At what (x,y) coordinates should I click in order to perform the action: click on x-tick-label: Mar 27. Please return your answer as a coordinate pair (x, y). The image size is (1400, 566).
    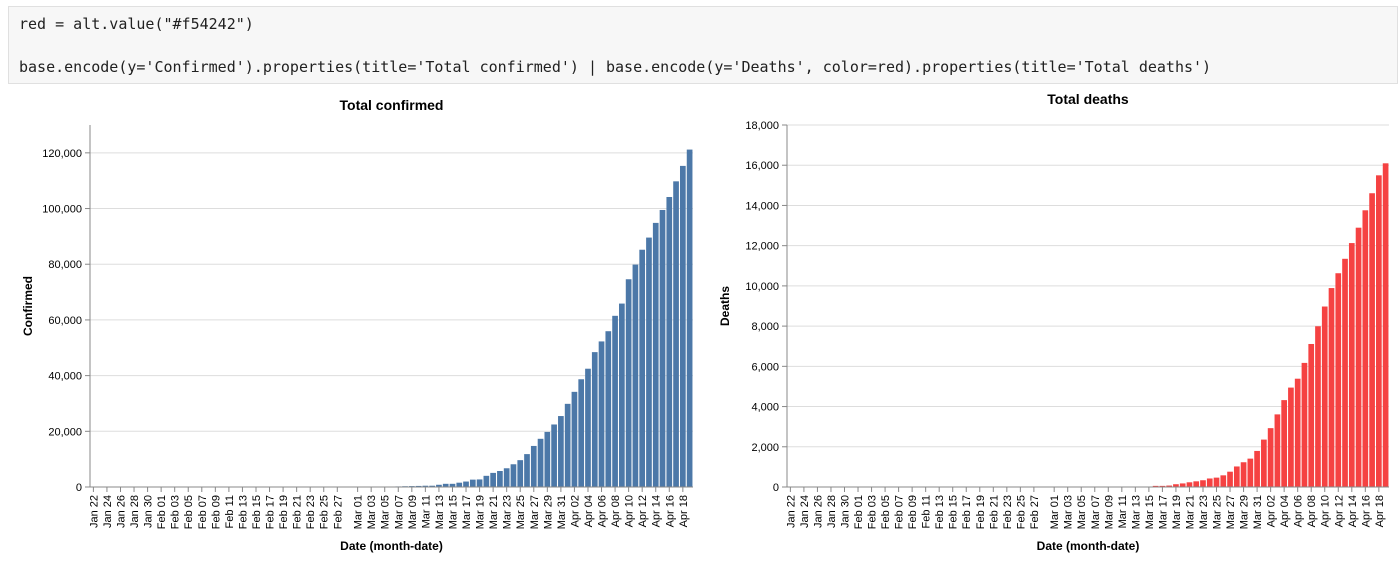
    Looking at the image, I should click on (1231, 512).